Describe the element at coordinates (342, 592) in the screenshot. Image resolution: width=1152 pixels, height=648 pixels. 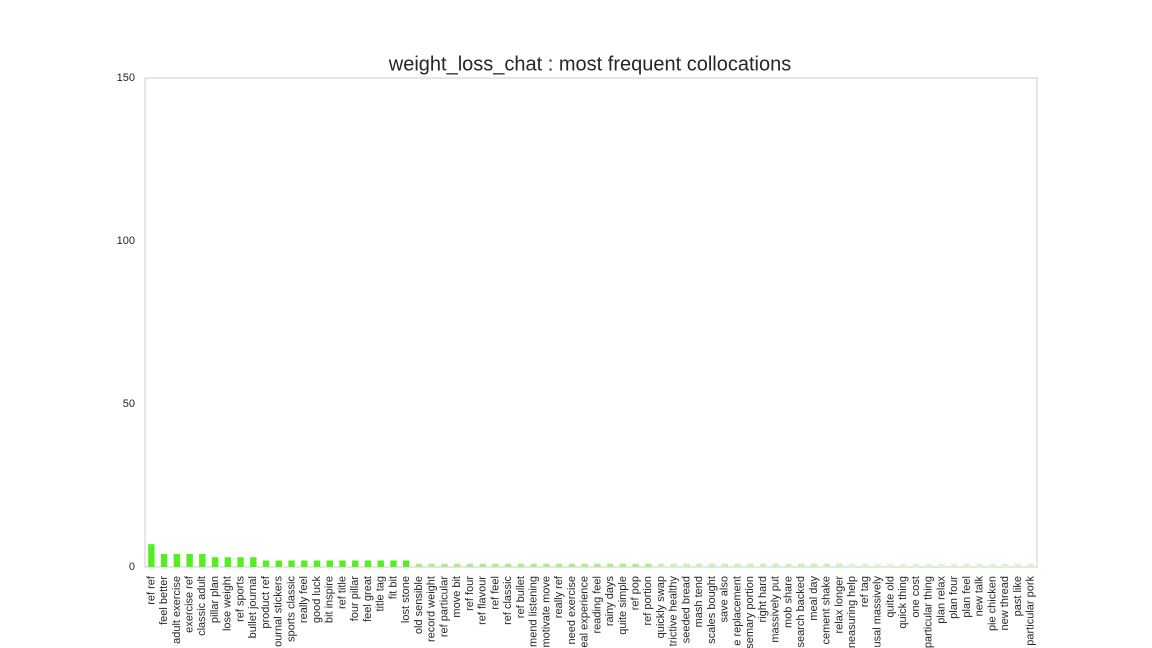
I see `x-tick-label: ref title` at that location.